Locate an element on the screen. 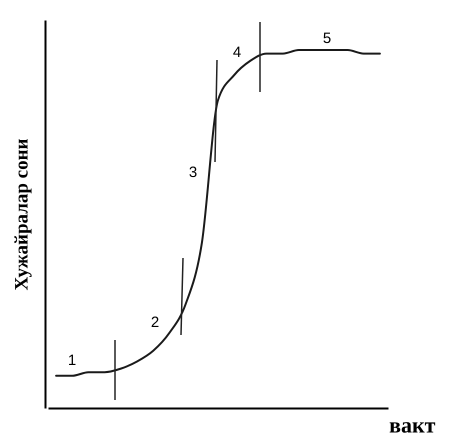  annotation: 1 is located at coordinates (72, 360).